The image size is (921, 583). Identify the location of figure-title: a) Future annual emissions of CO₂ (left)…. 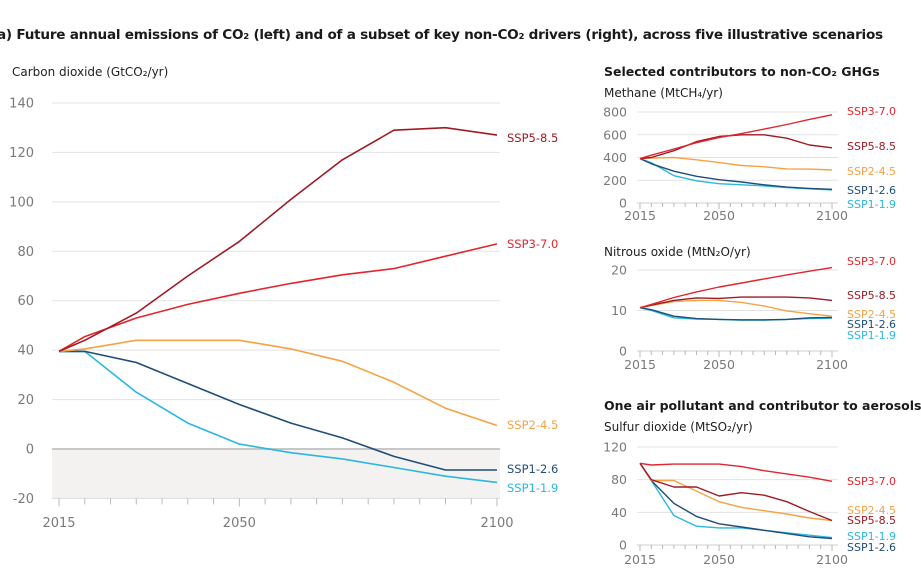
(441, 35).